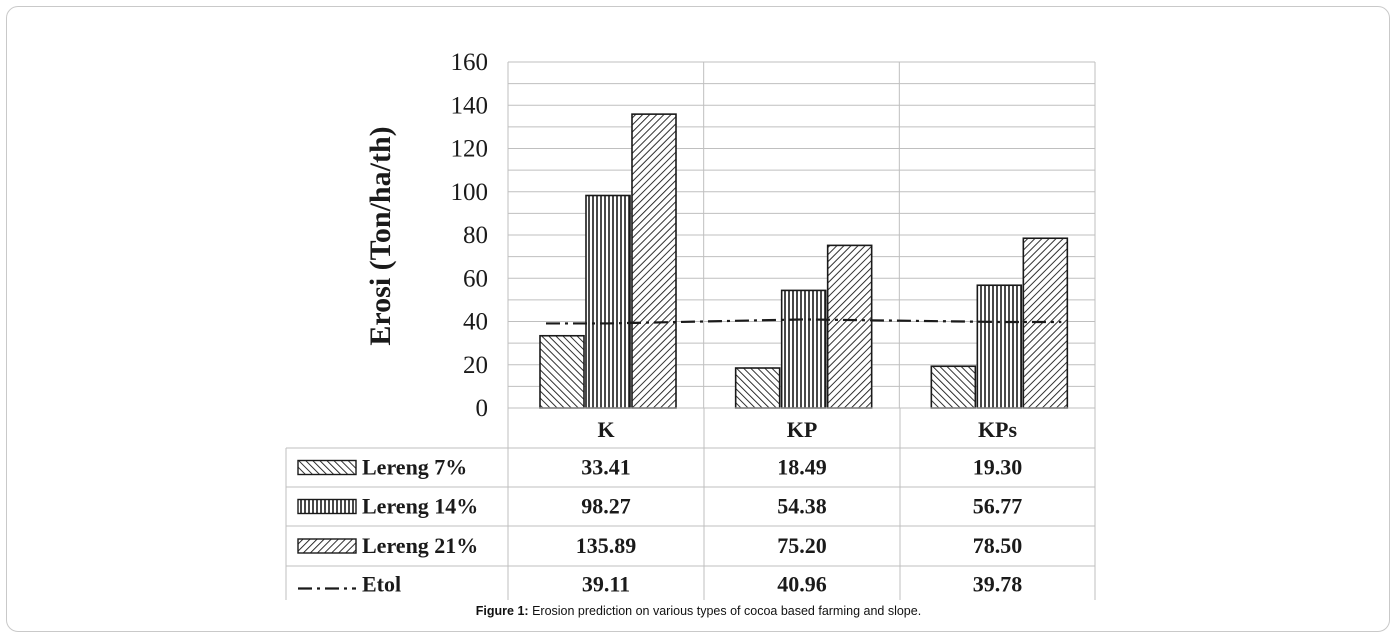  I want to click on series-name-3: Lereng 21%, so click(420, 545).